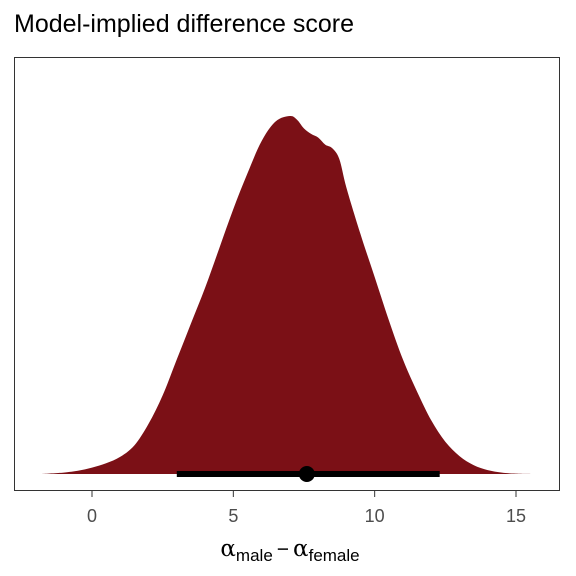 This screenshot has width=576, height=576. Describe the element at coordinates (516, 516) in the screenshot. I see `x-tick-label: 15` at that location.